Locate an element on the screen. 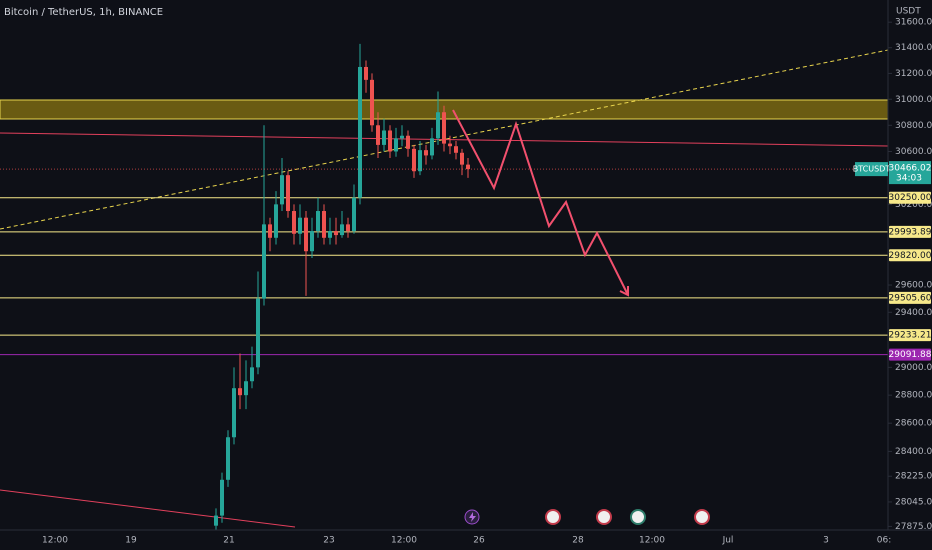  x-tick-label: 19 is located at coordinates (131, 541).